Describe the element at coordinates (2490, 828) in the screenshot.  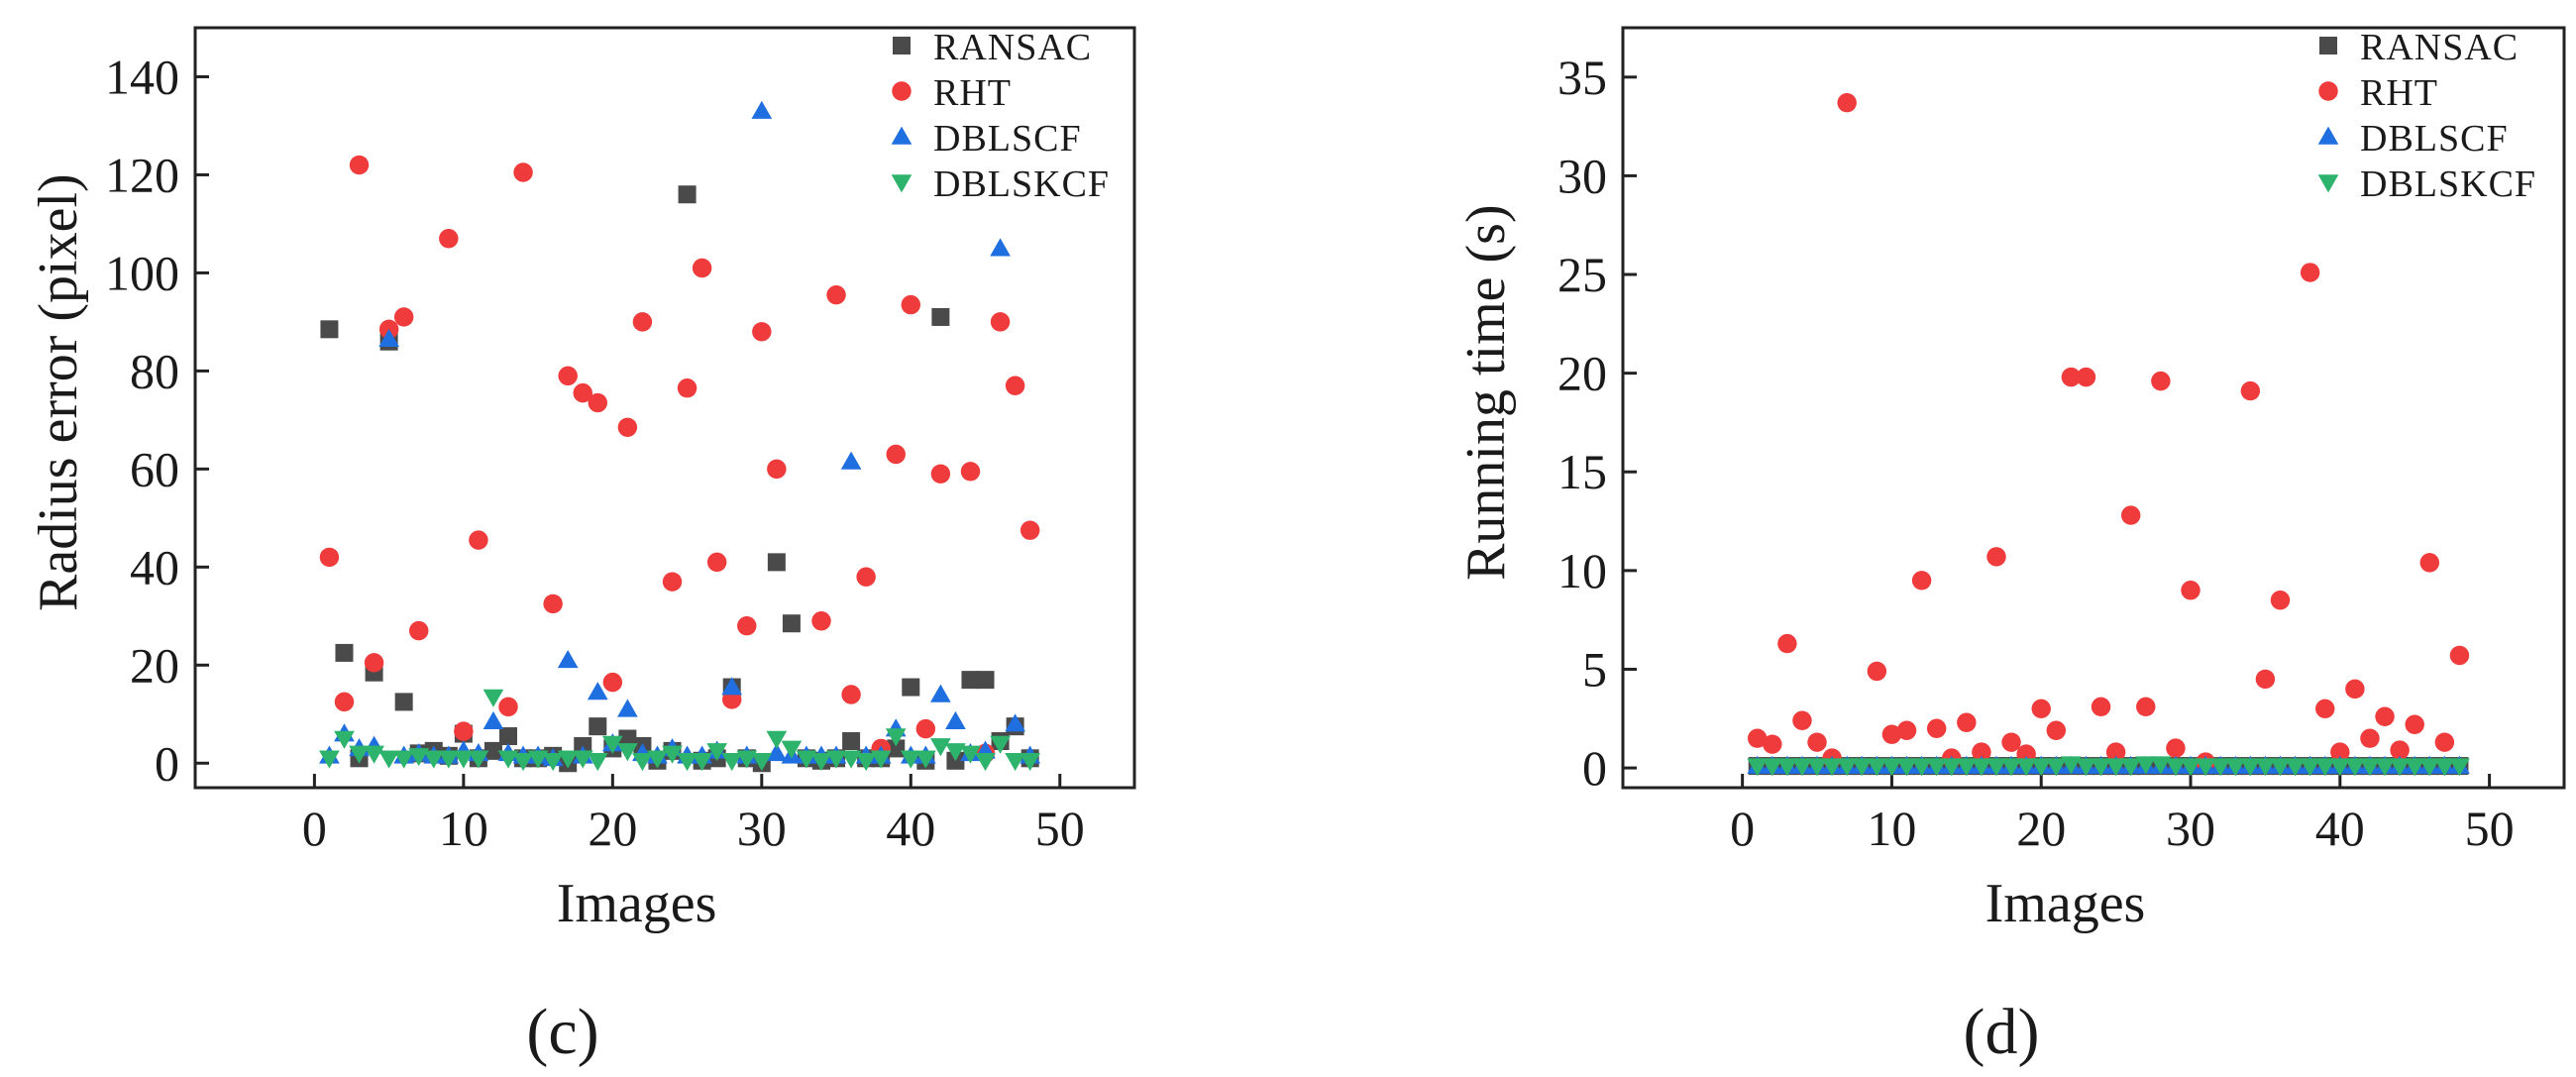
I see `x-tick-label: 50` at that location.